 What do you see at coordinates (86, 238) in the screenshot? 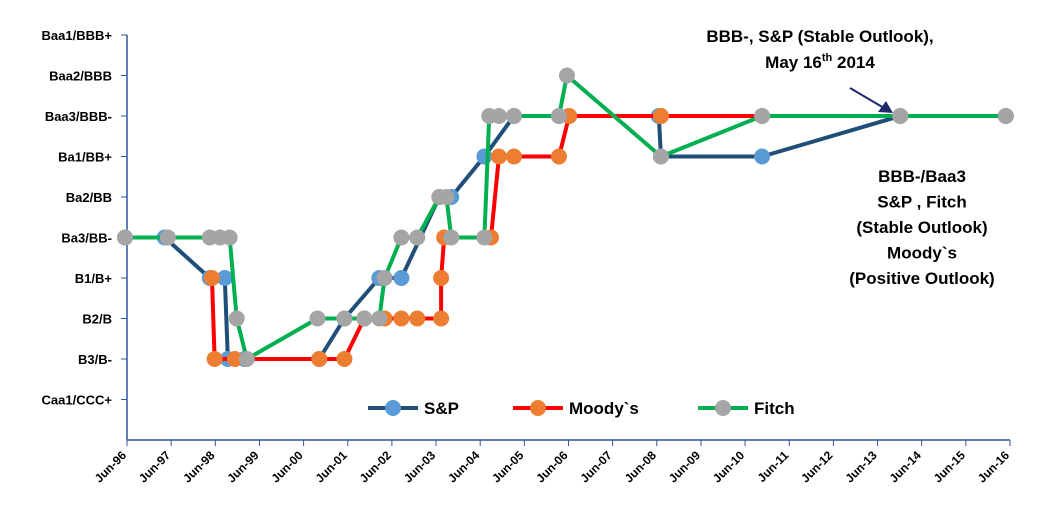
I see `y-tick-label: Ba3/BB-` at bounding box center [86, 238].